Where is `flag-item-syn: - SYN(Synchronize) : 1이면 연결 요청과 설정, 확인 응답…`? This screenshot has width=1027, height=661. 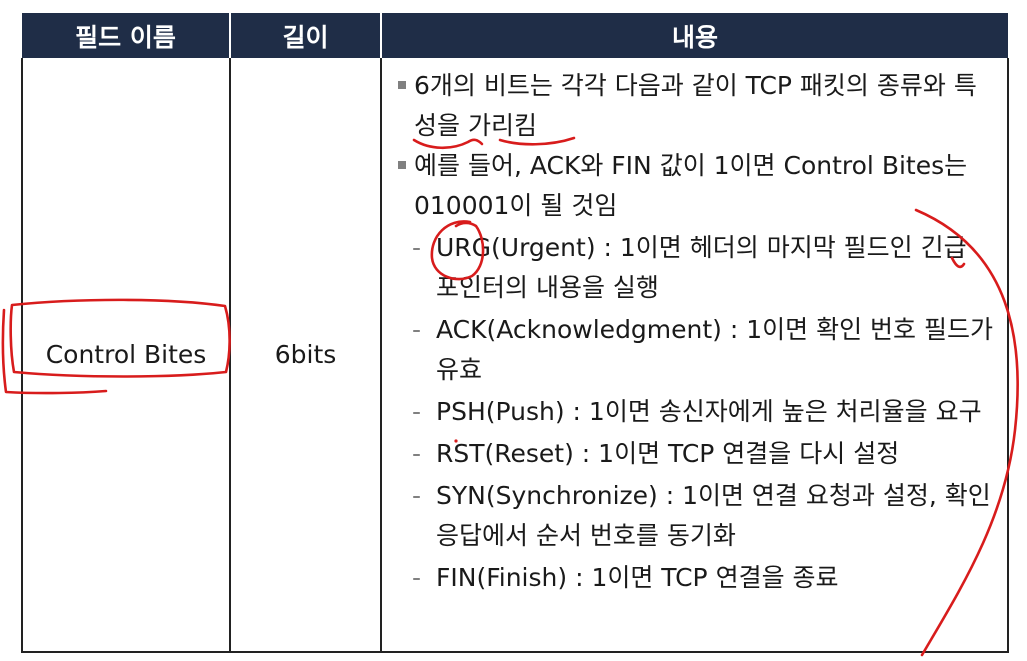
flag-item-syn: - SYN(Synchronize) : 1이면 연결 요청과 설정, 확인 응답… is located at coordinates (701, 515).